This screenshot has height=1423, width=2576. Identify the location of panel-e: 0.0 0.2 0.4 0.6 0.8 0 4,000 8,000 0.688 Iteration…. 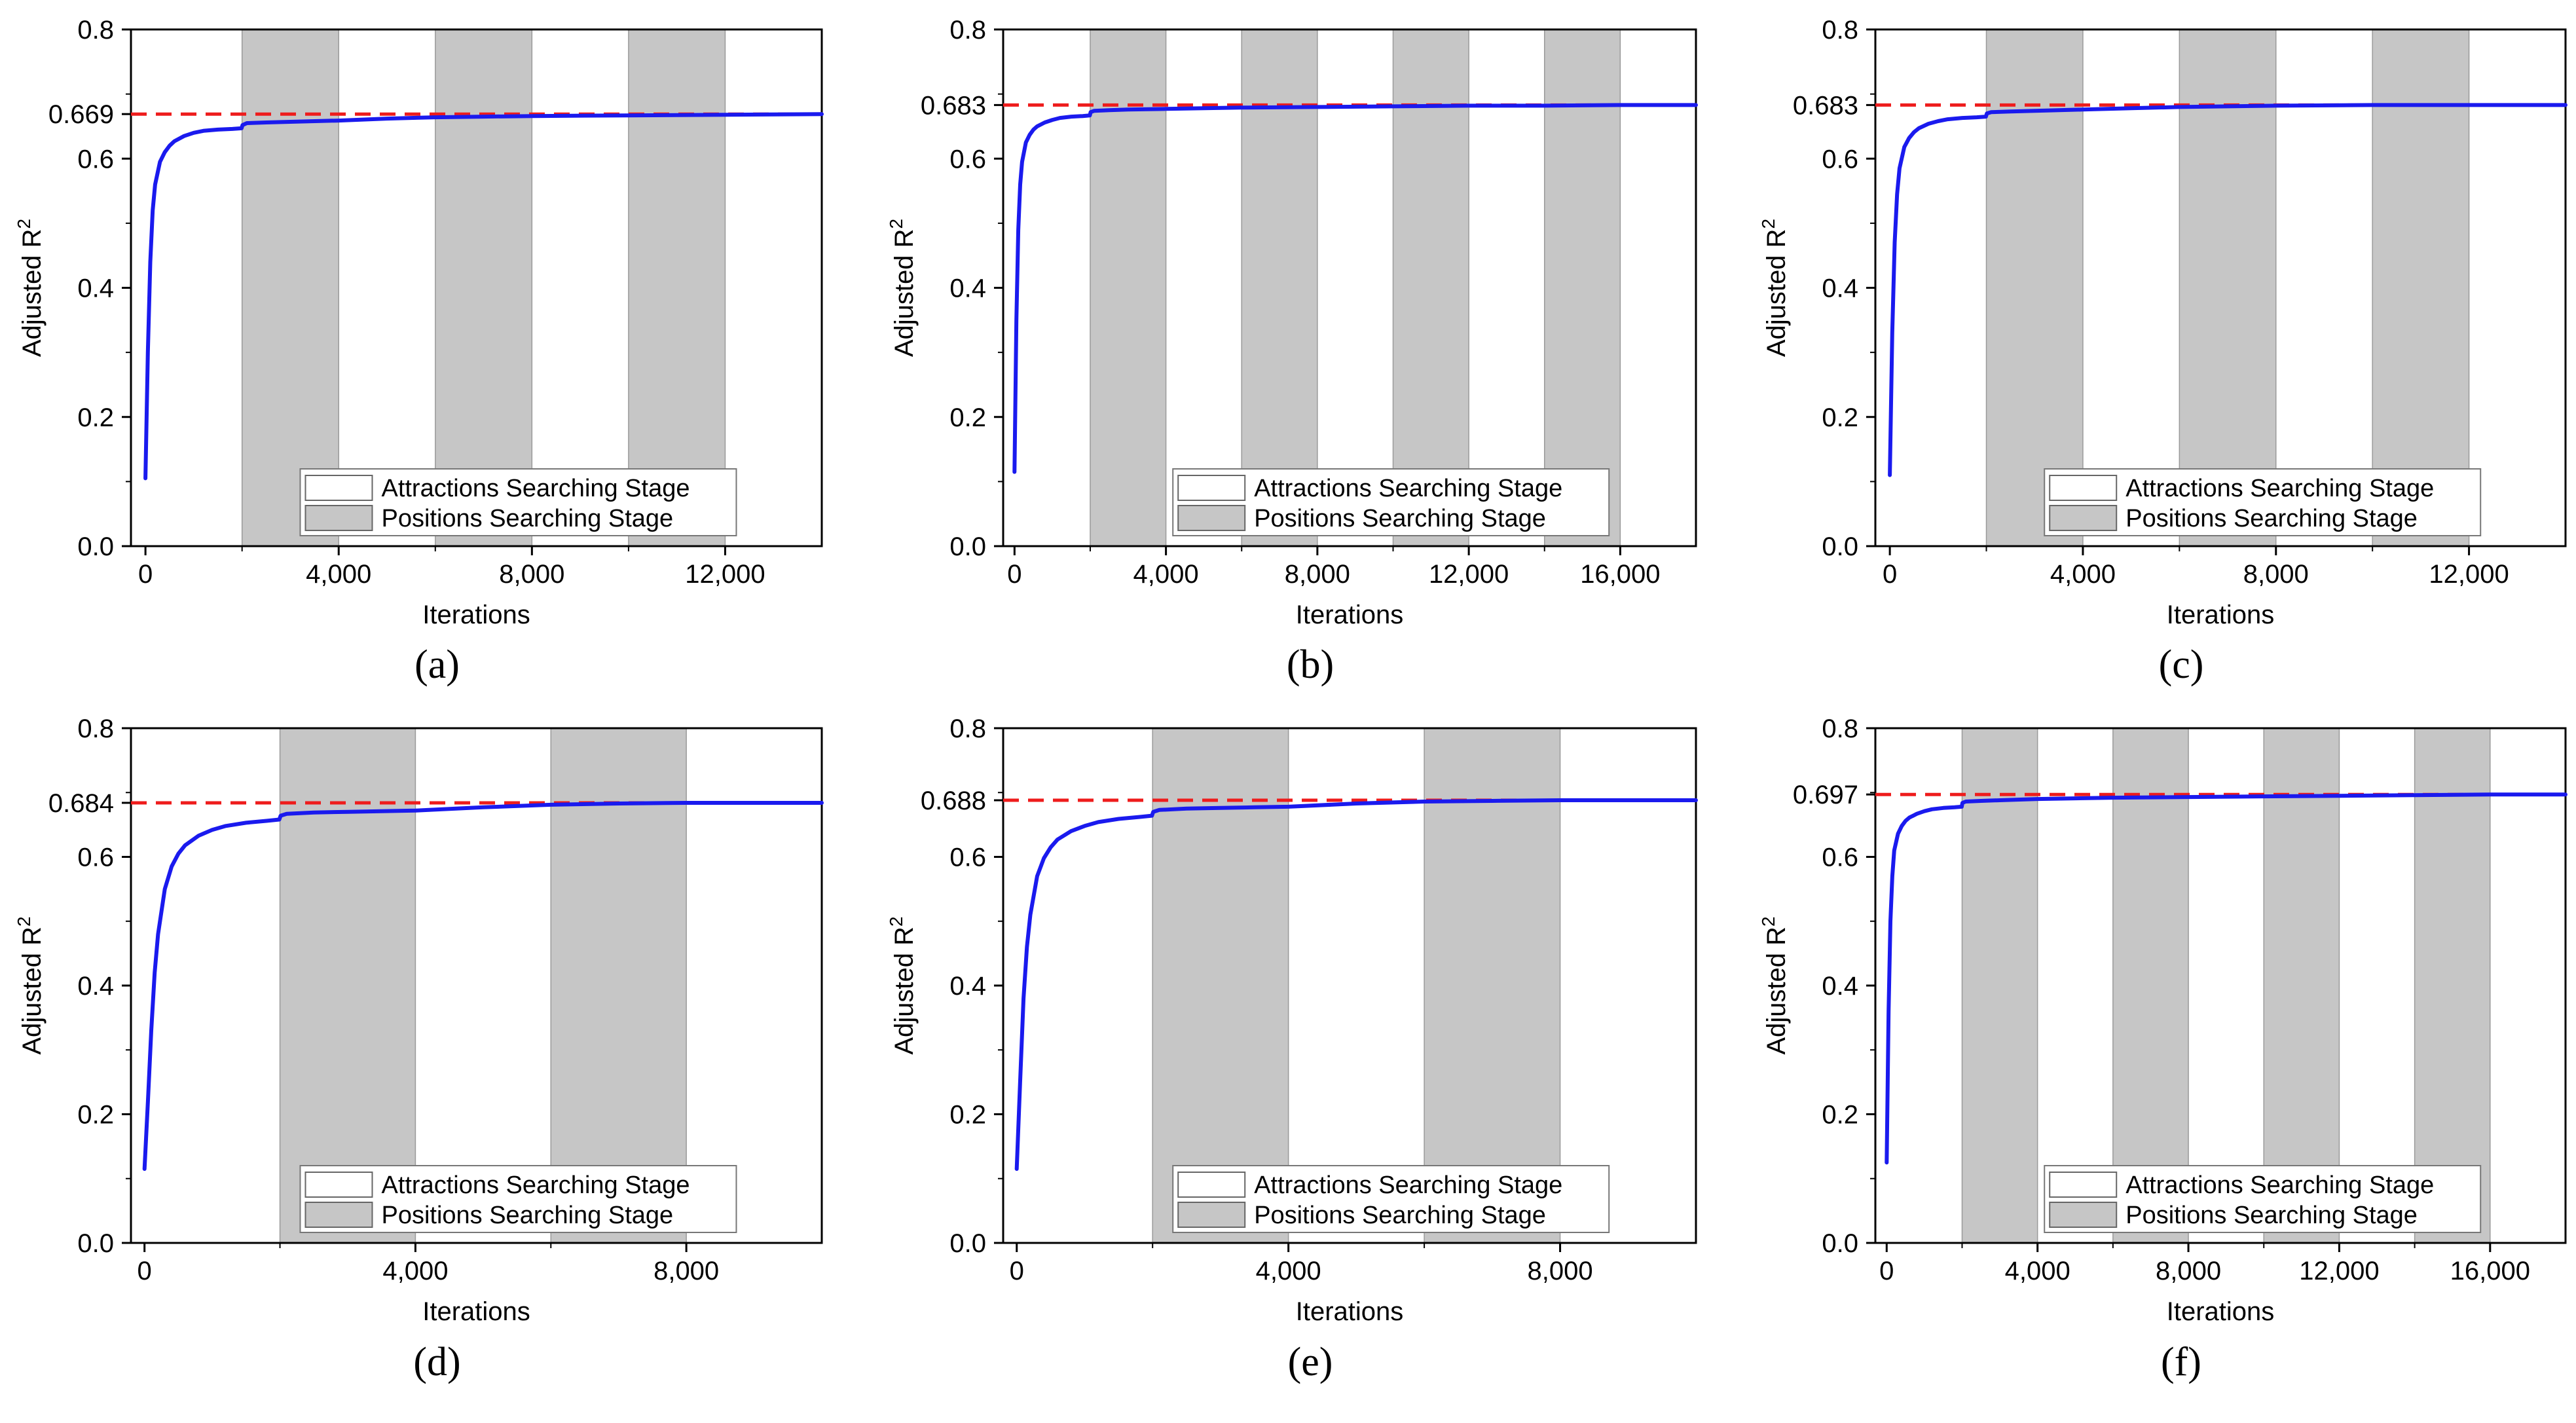
(1292, 1049).